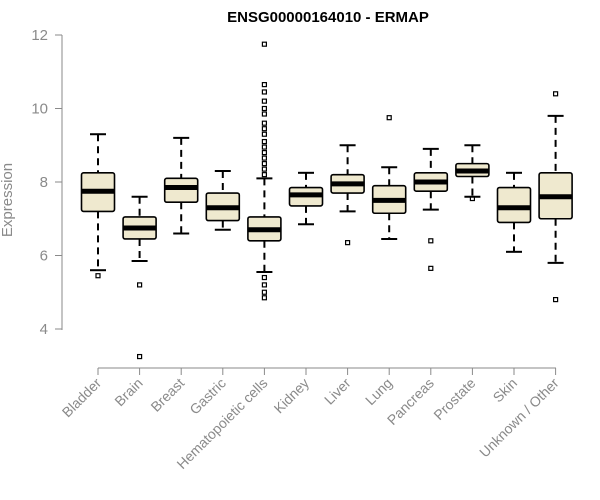  Describe the element at coordinates (44, 329) in the screenshot. I see `y-tick-label: 4` at that location.